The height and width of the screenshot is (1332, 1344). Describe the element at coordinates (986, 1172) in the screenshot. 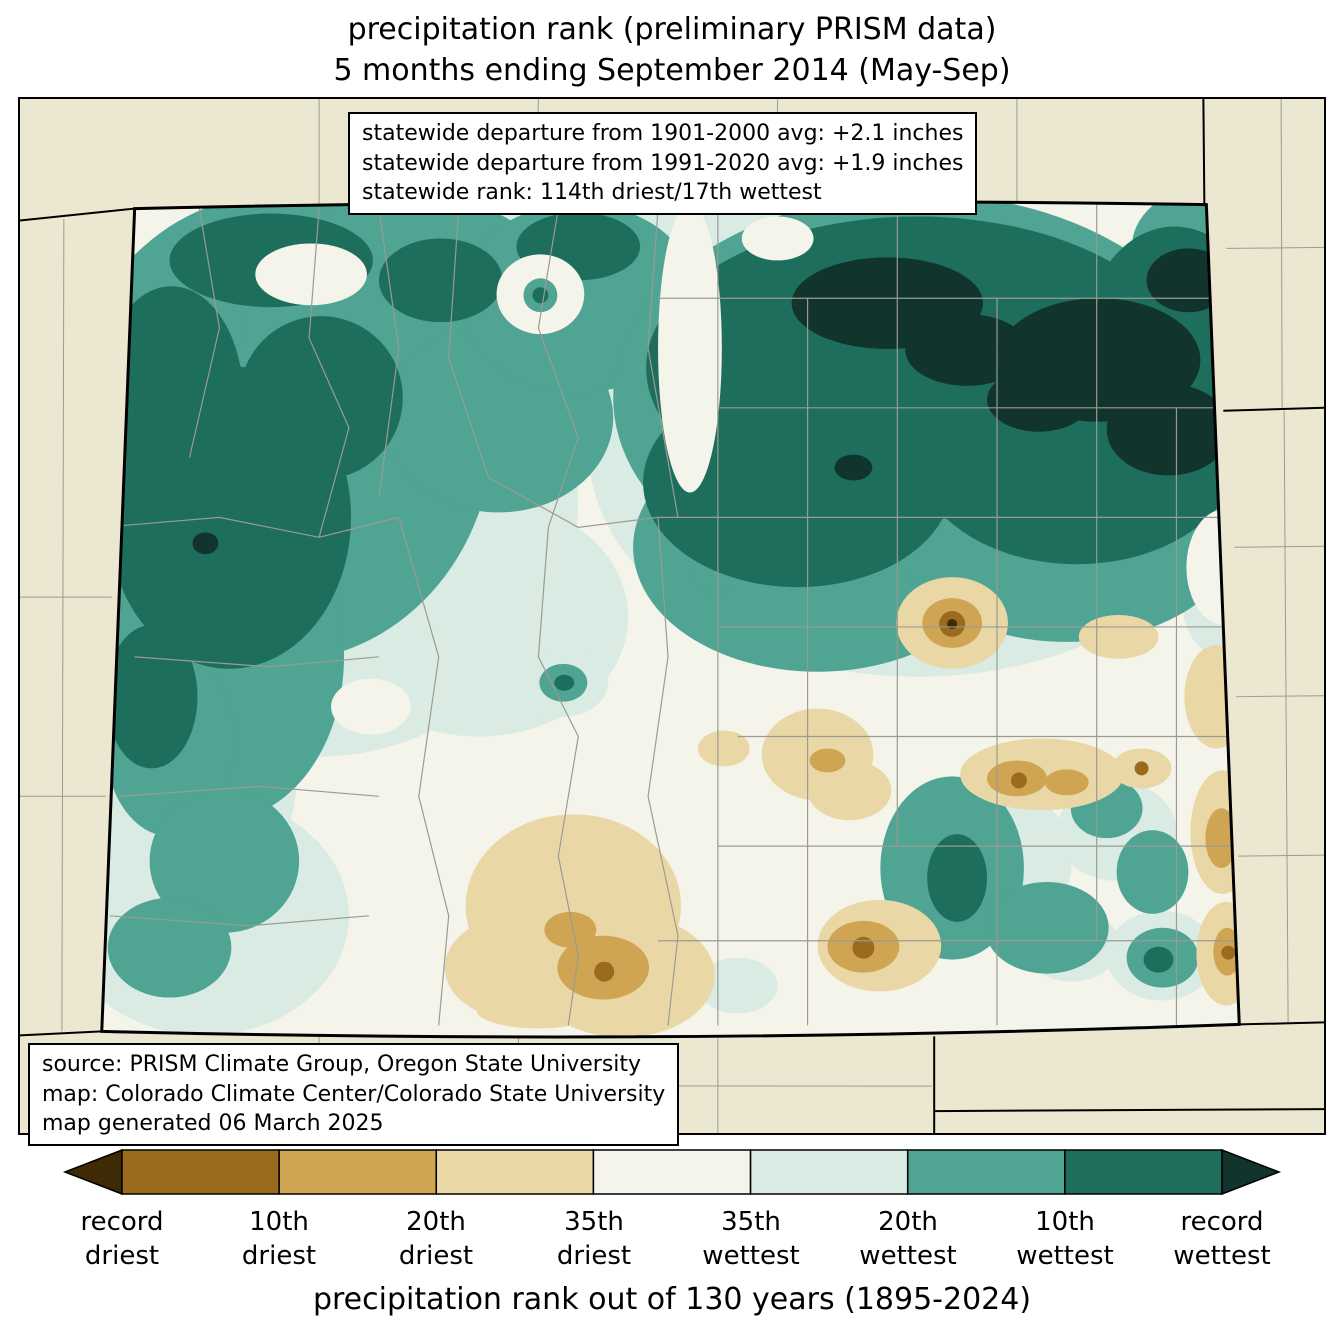

I see `colorbar-seg-wettest20` at that location.